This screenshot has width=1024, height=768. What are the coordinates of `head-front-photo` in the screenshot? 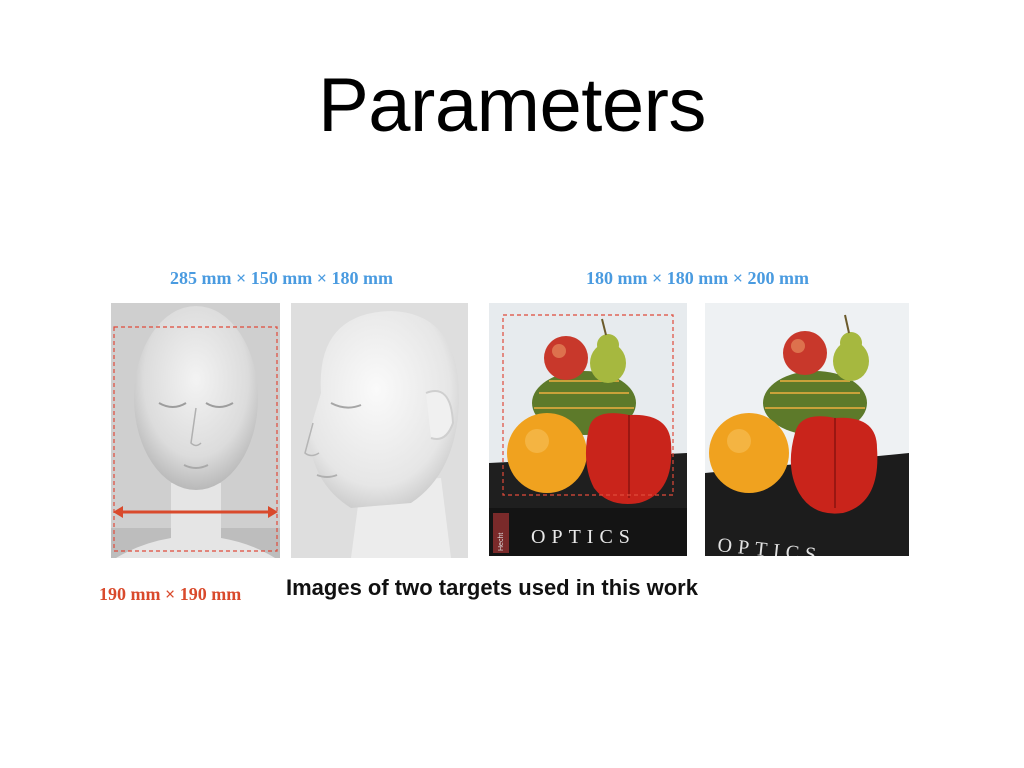 It's located at (195, 430).